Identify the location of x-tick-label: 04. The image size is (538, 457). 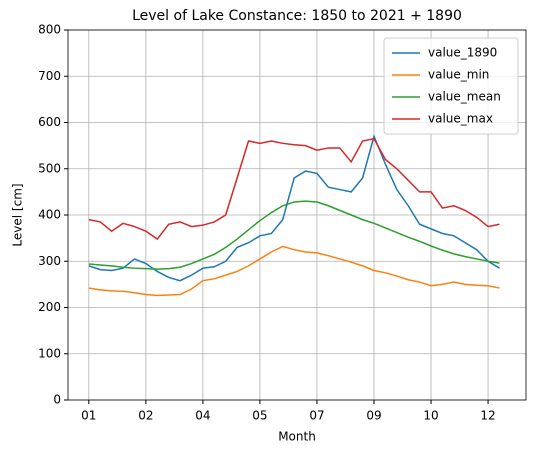
(202, 416).